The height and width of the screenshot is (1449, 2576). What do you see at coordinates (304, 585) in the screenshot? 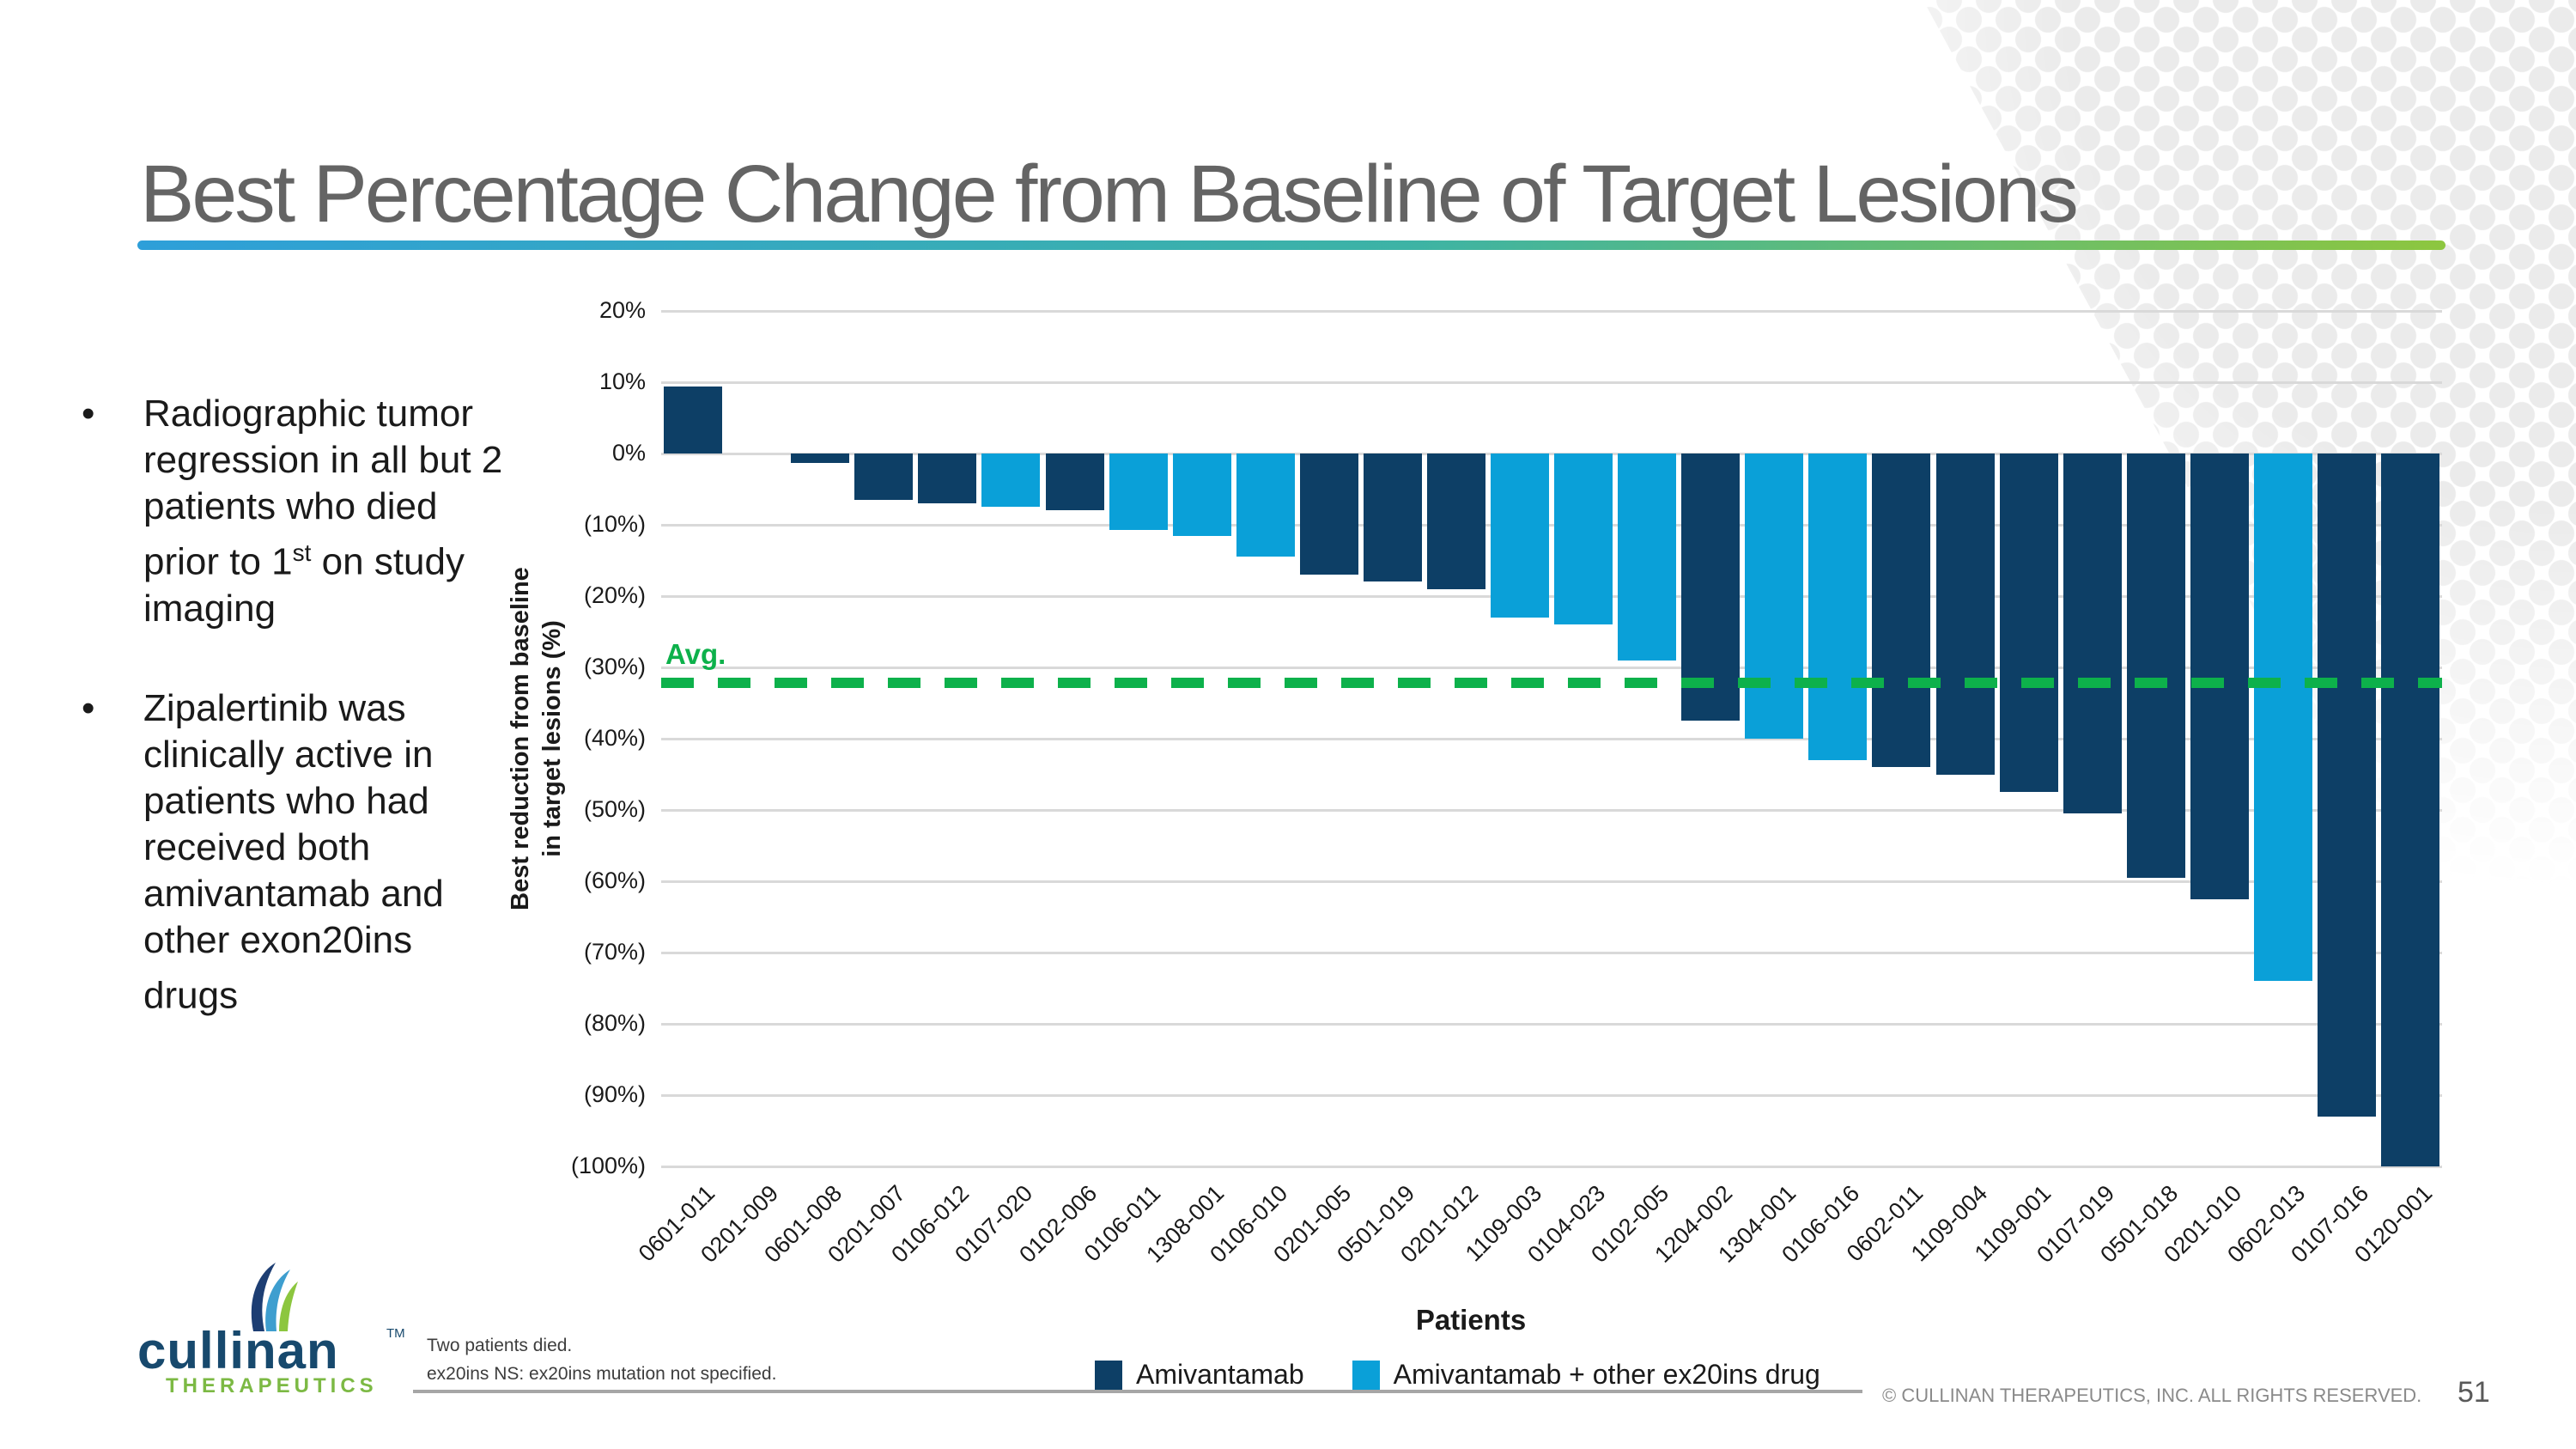
I see `bullet-text-after: on study imaging` at bounding box center [304, 585].